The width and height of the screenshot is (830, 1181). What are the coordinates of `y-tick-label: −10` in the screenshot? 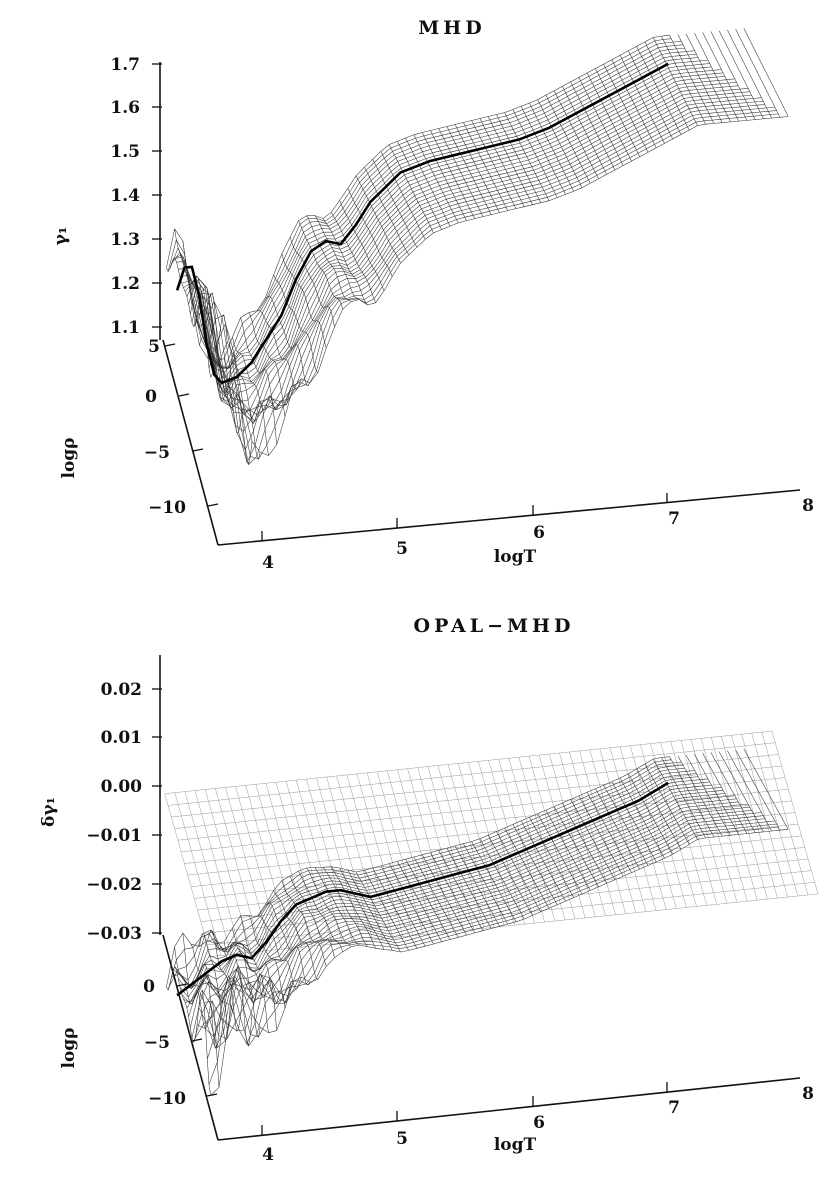 It's located at (167, 508).